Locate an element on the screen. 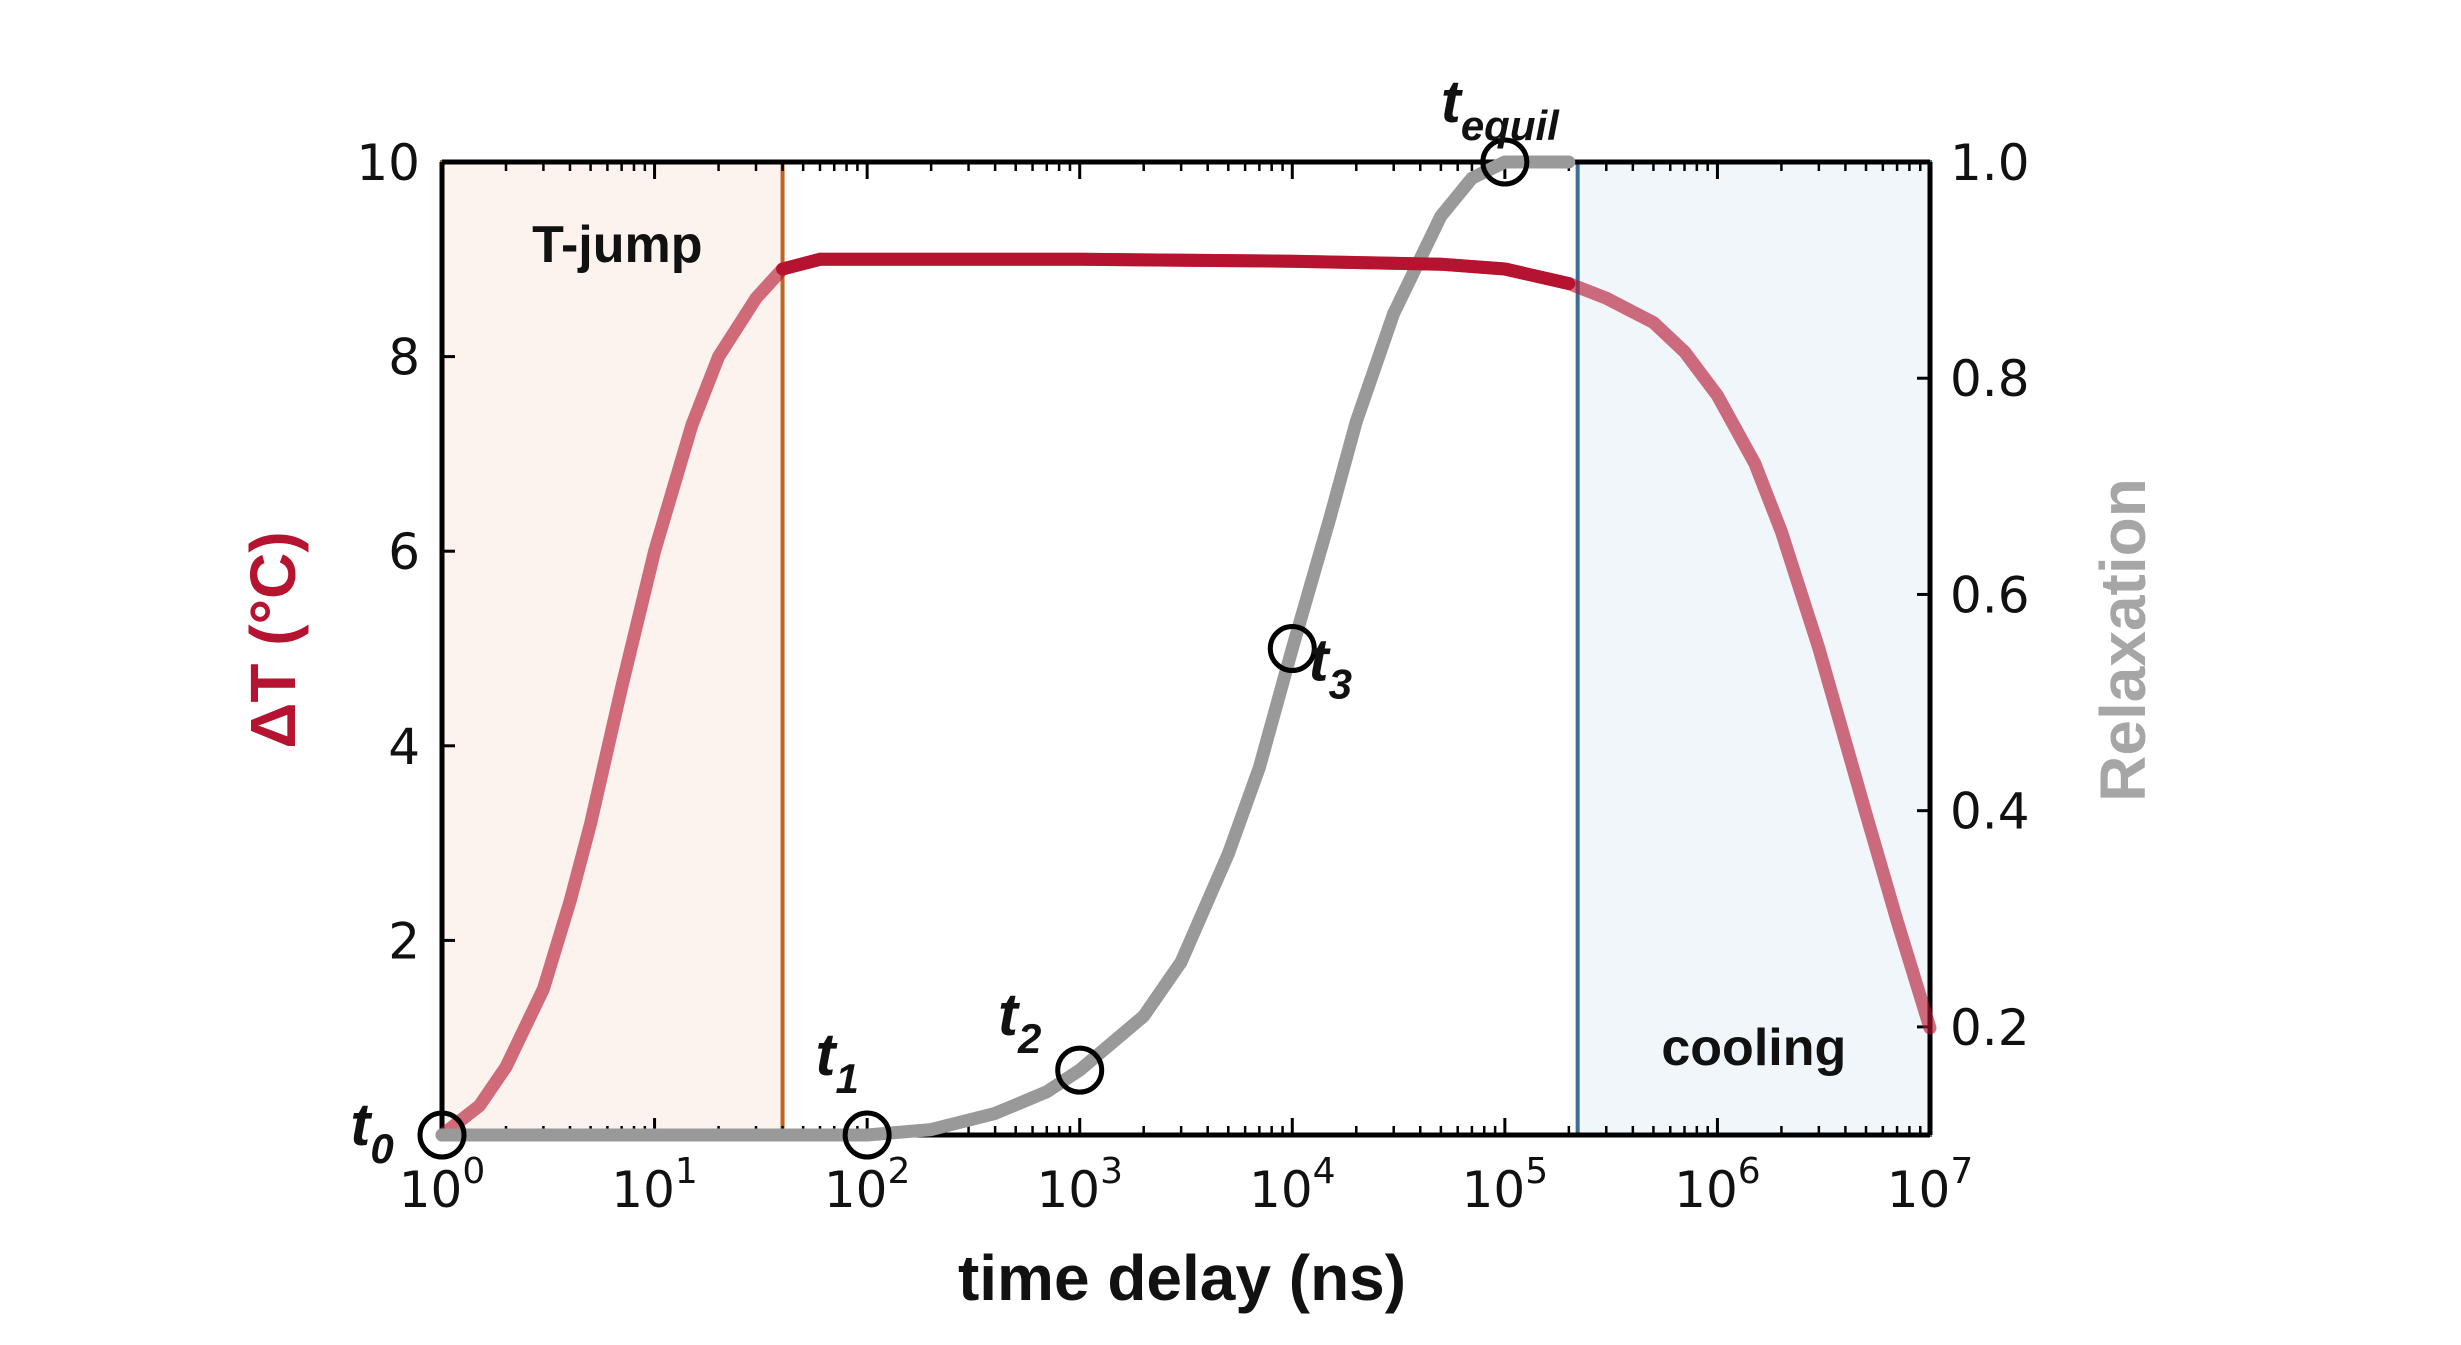 The width and height of the screenshot is (2461, 1345). x-tick-label-exponent: 5 is located at coordinates (1536, 1171).